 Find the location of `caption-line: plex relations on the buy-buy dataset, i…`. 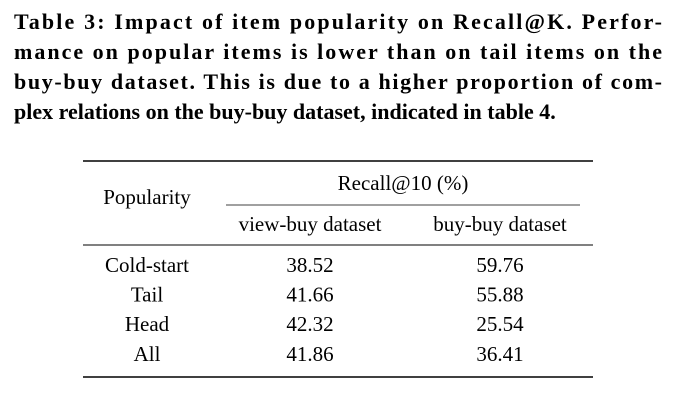

caption-line: plex relations on the buy-buy dataset, i… is located at coordinates (285, 111).